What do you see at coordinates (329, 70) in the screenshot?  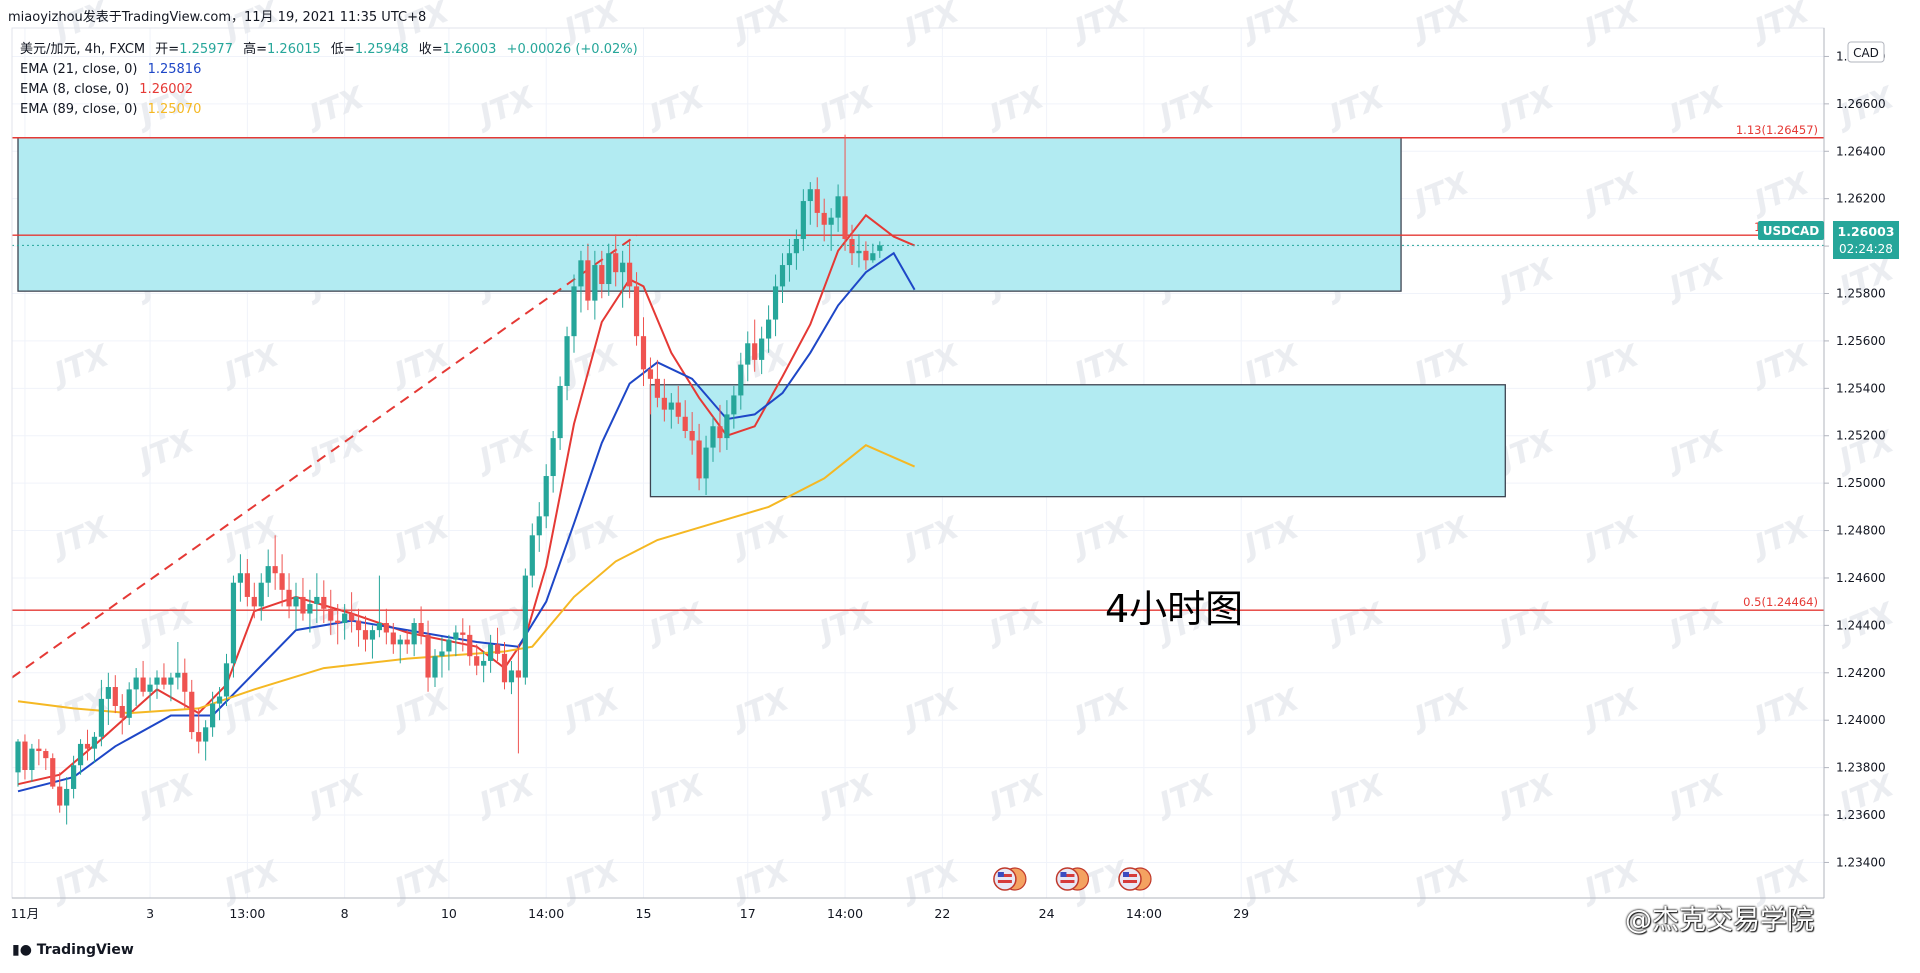 I see `legend-ema21: EMA (21, close, 0) 1.25816` at bounding box center [329, 70].